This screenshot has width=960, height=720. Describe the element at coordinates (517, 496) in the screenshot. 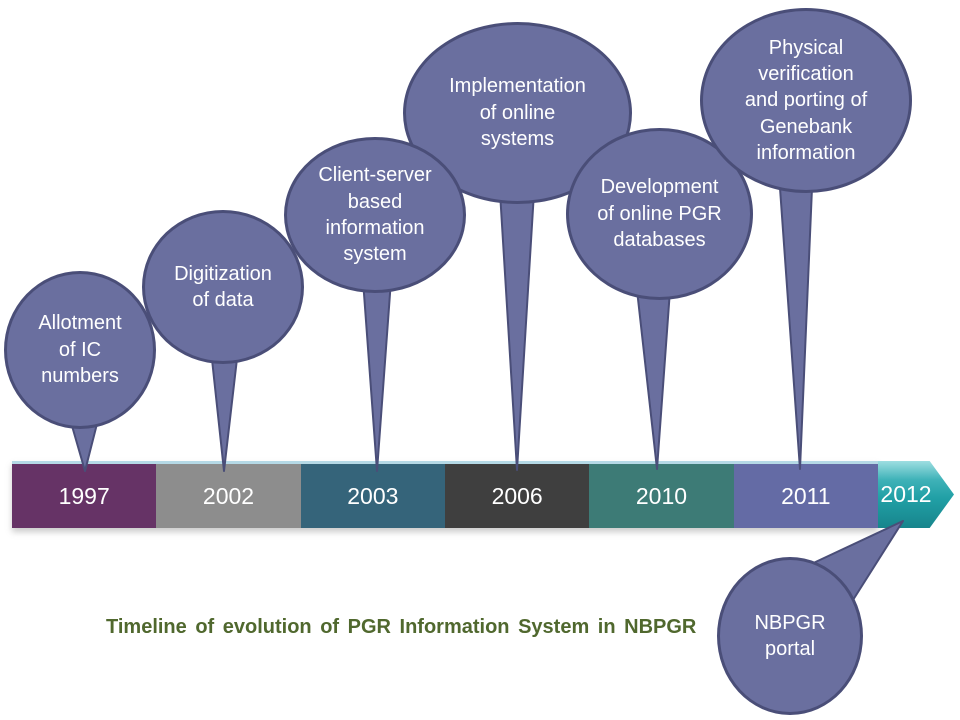

I see `timeline-segment-2006: 2006` at that location.